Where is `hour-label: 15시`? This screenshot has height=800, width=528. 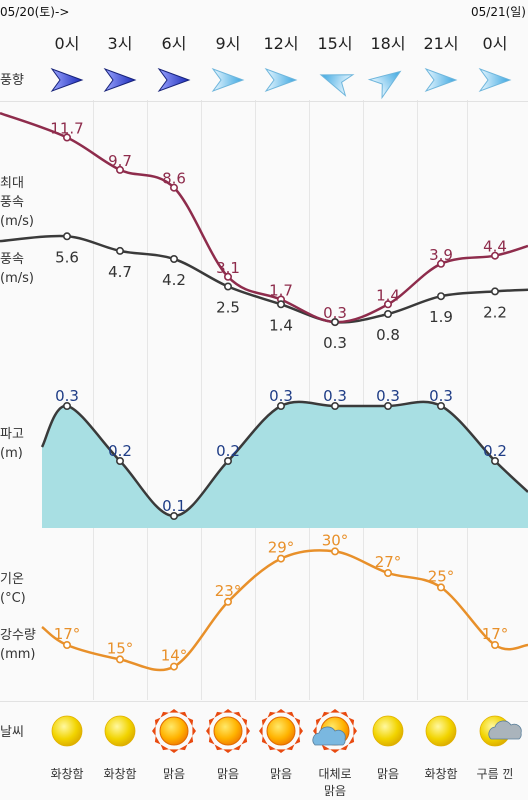 hour-label: 15시 is located at coordinates (335, 43).